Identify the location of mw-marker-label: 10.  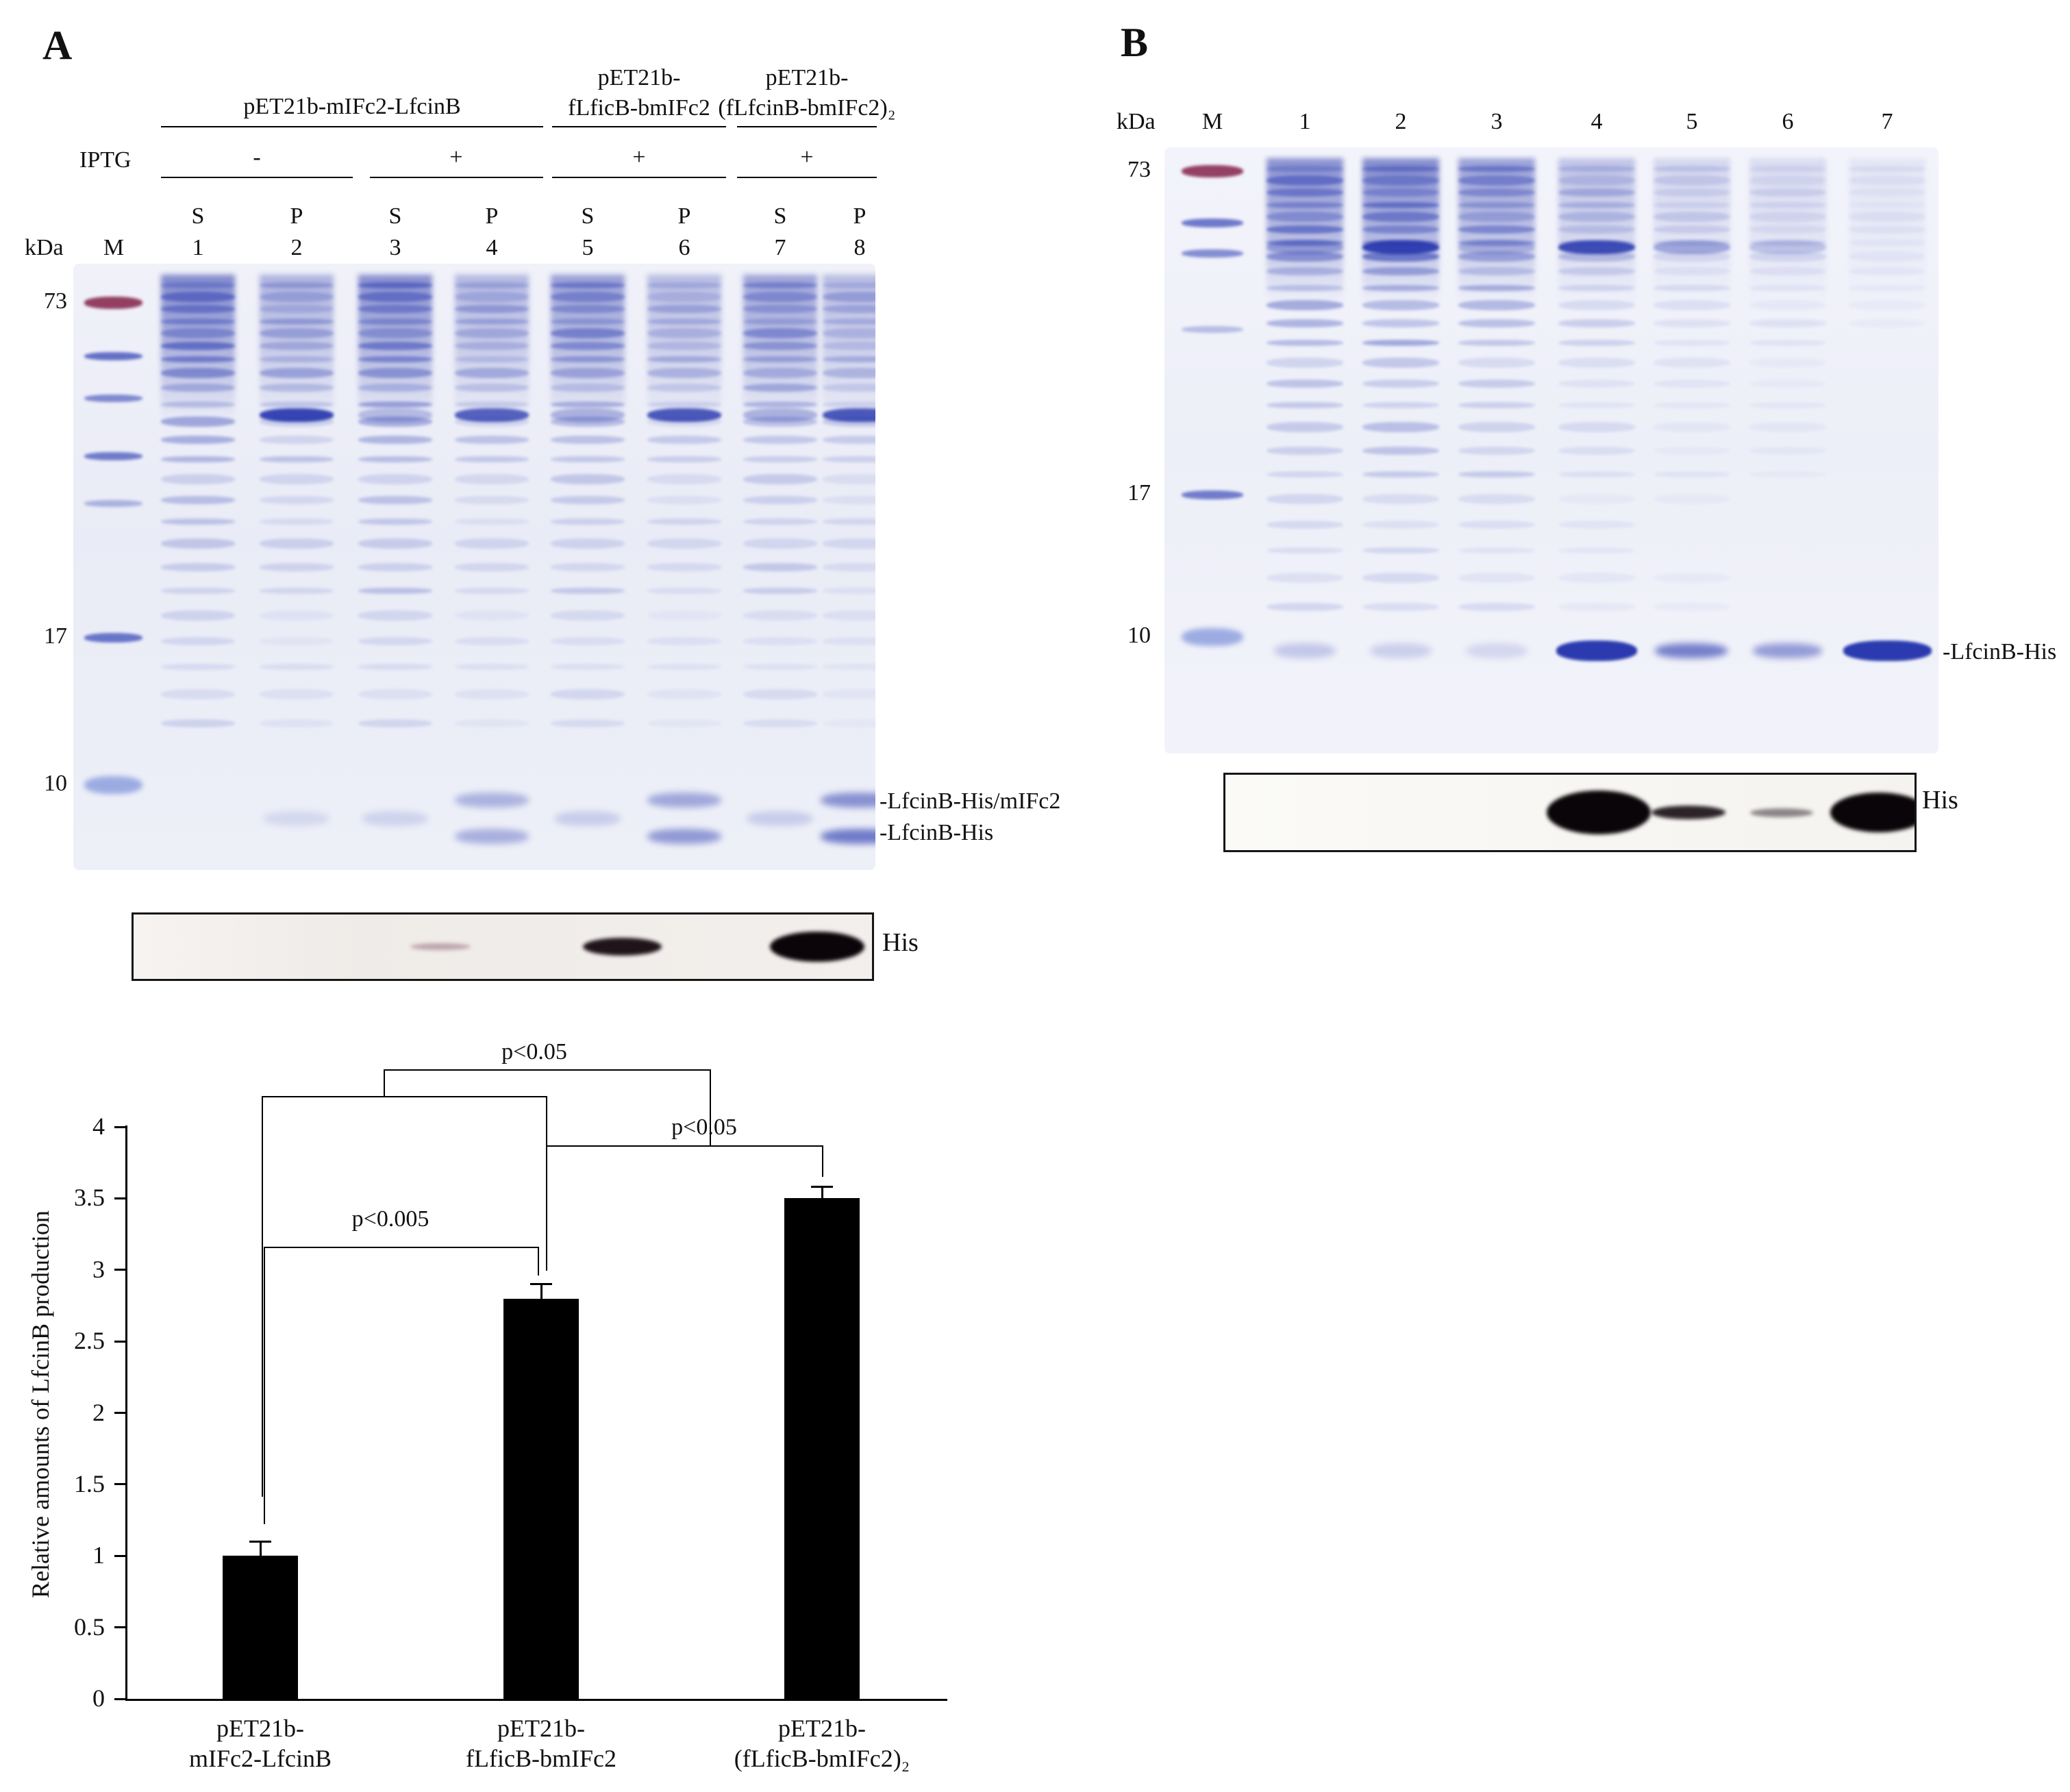
(1139, 635).